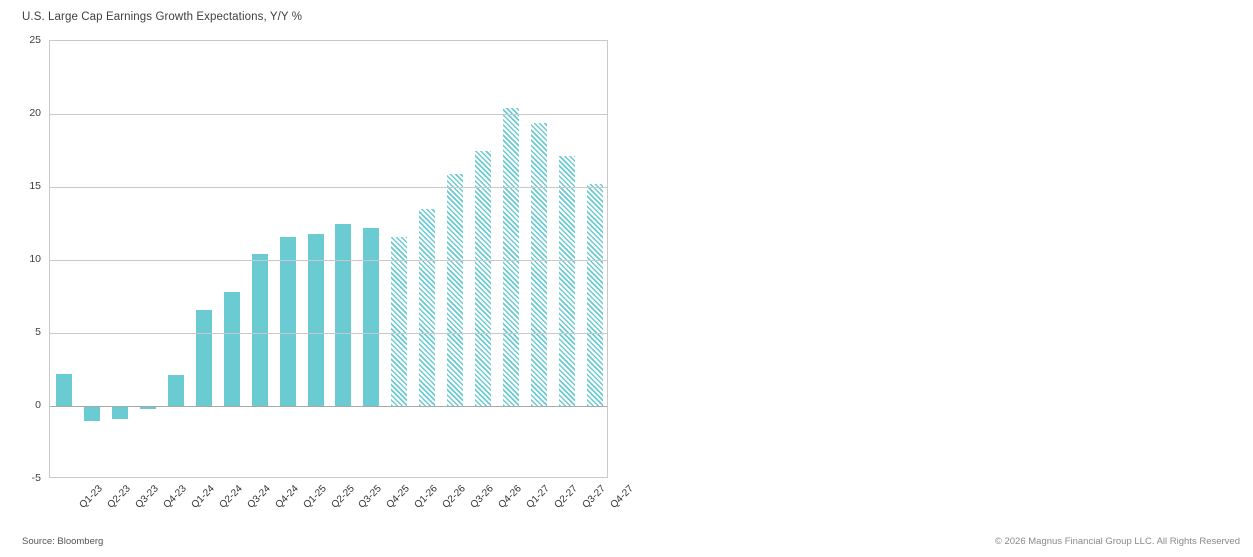 This screenshot has width=1253, height=557. What do you see at coordinates (287, 497) in the screenshot?
I see `x-tick-label: Q4-24` at bounding box center [287, 497].